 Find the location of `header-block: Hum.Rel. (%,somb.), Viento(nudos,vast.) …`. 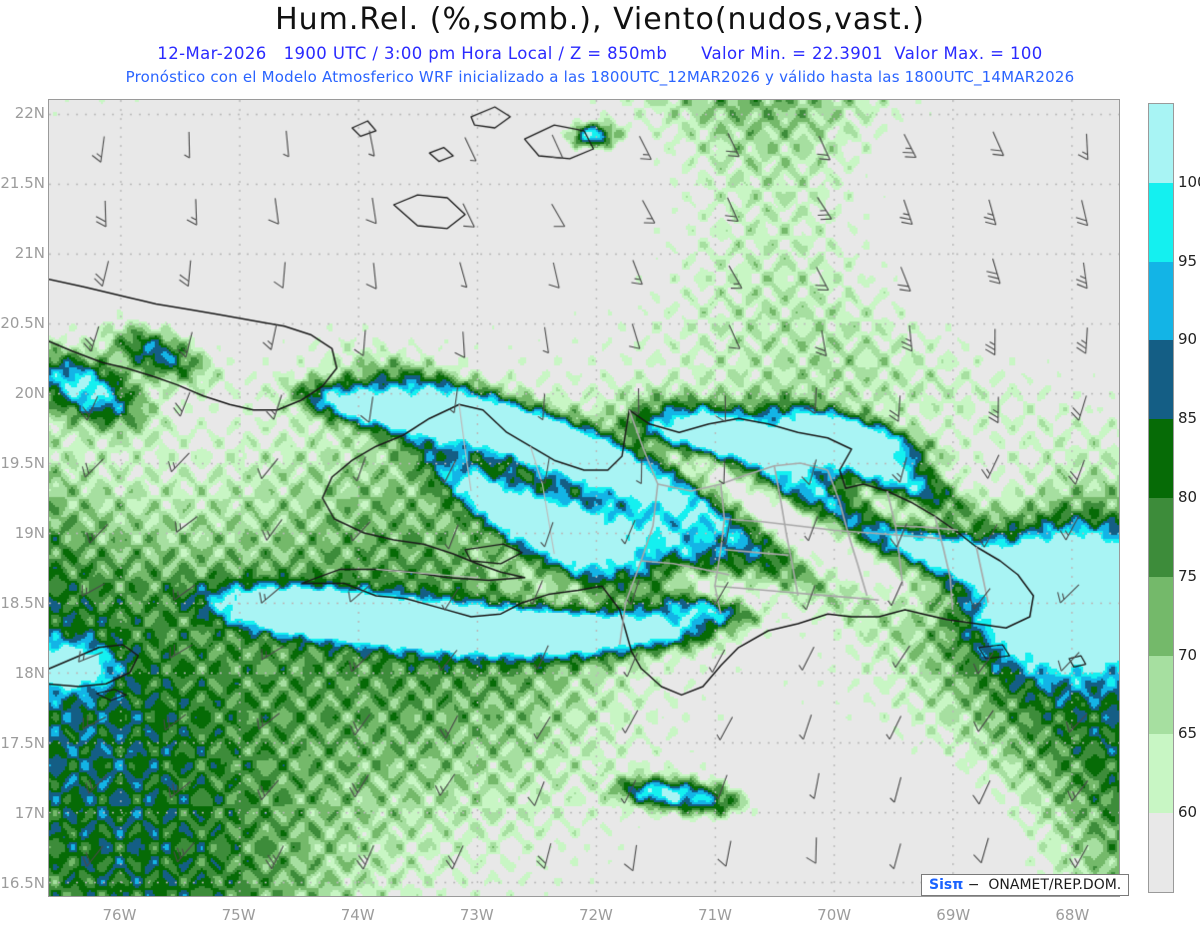

header-block: Hum.Rel. (%,somb.), Viento(nudos,vast.) … is located at coordinates (600, 47).